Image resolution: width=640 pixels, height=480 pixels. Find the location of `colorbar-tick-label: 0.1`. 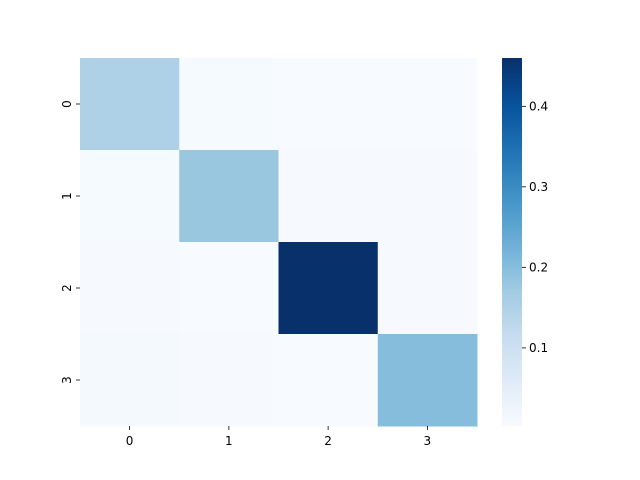

colorbar-tick-label: 0.1 is located at coordinates (538, 348).